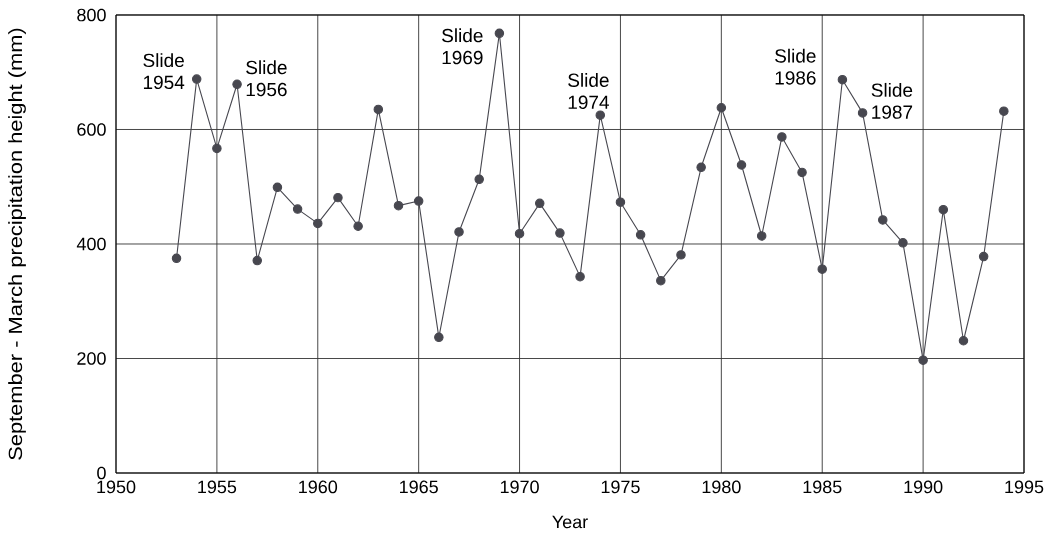 This screenshot has width=1049, height=536. What do you see at coordinates (795, 66) in the screenshot?
I see `annotation: Slide 1986` at bounding box center [795, 66].